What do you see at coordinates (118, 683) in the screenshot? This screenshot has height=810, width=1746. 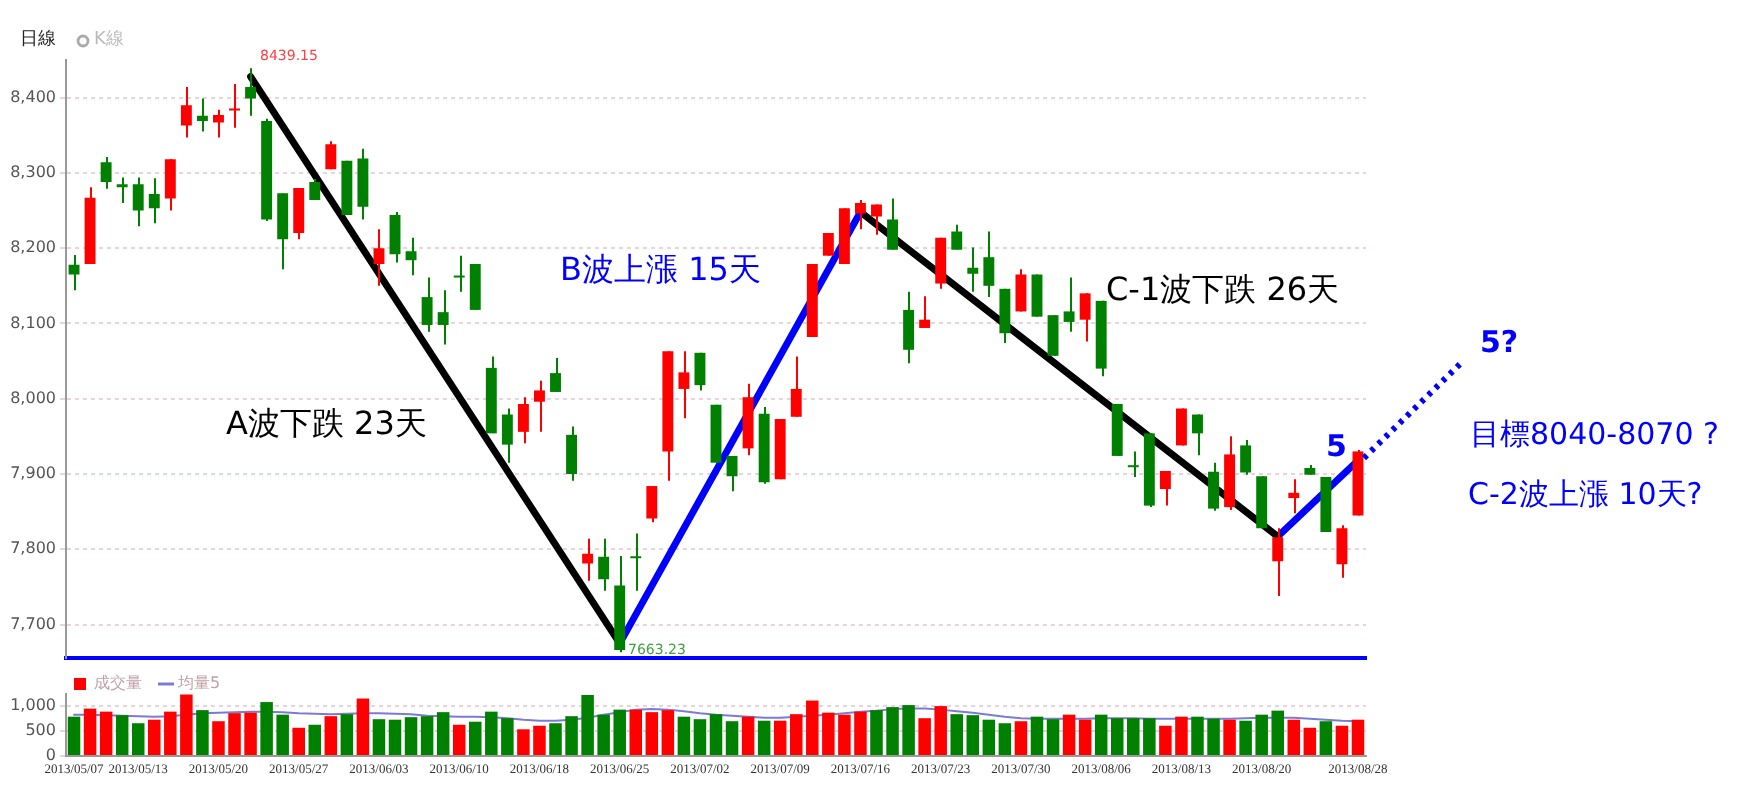 I see `legend-label: 成交量` at bounding box center [118, 683].